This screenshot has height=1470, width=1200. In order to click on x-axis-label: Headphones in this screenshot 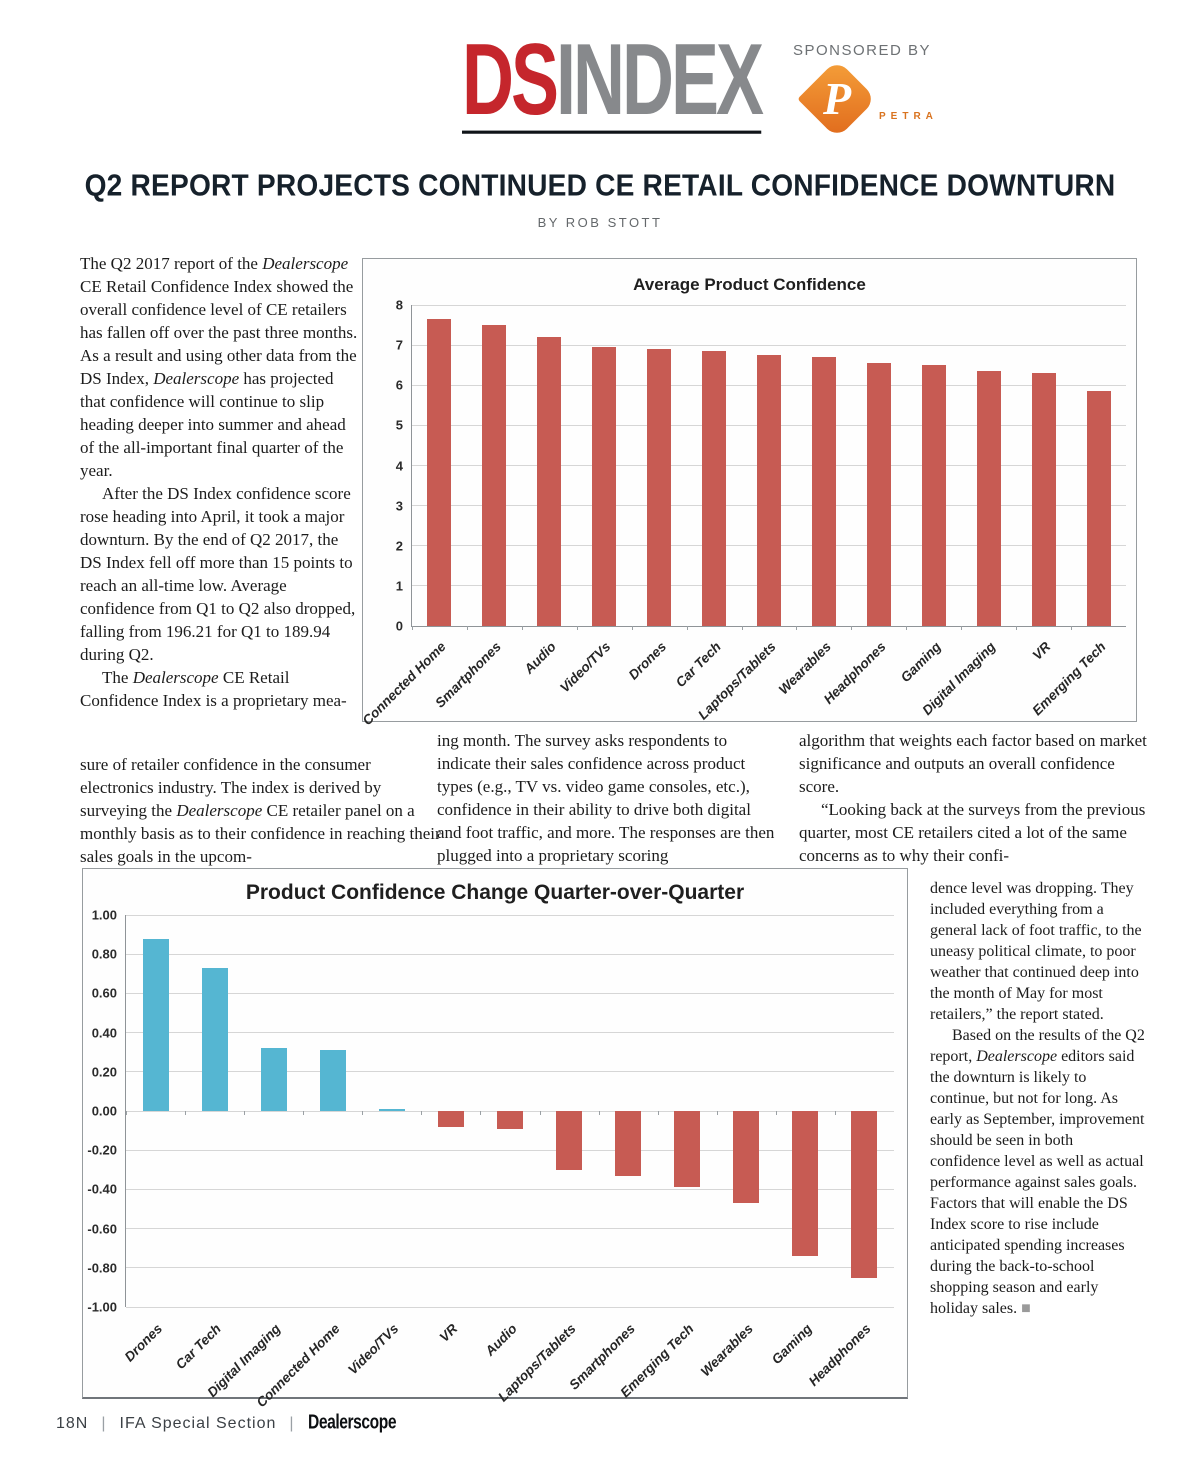, I will do `click(840, 1355)`.